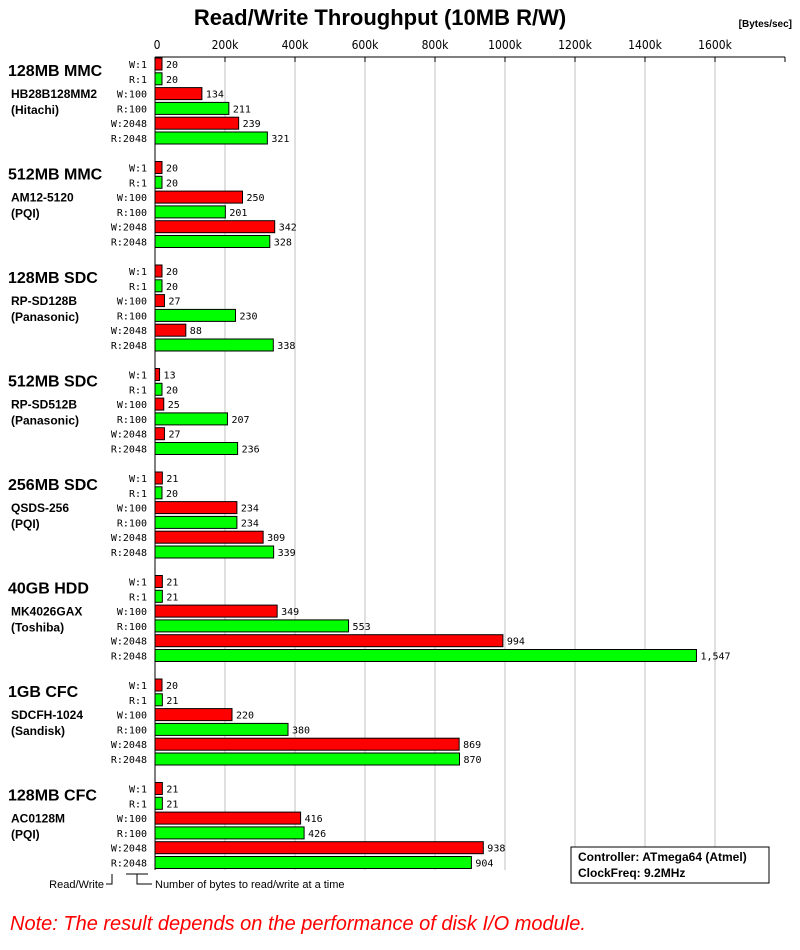 The image size is (800, 950). I want to click on info-clock: ClockFreq: 9.2MHz, so click(631, 873).